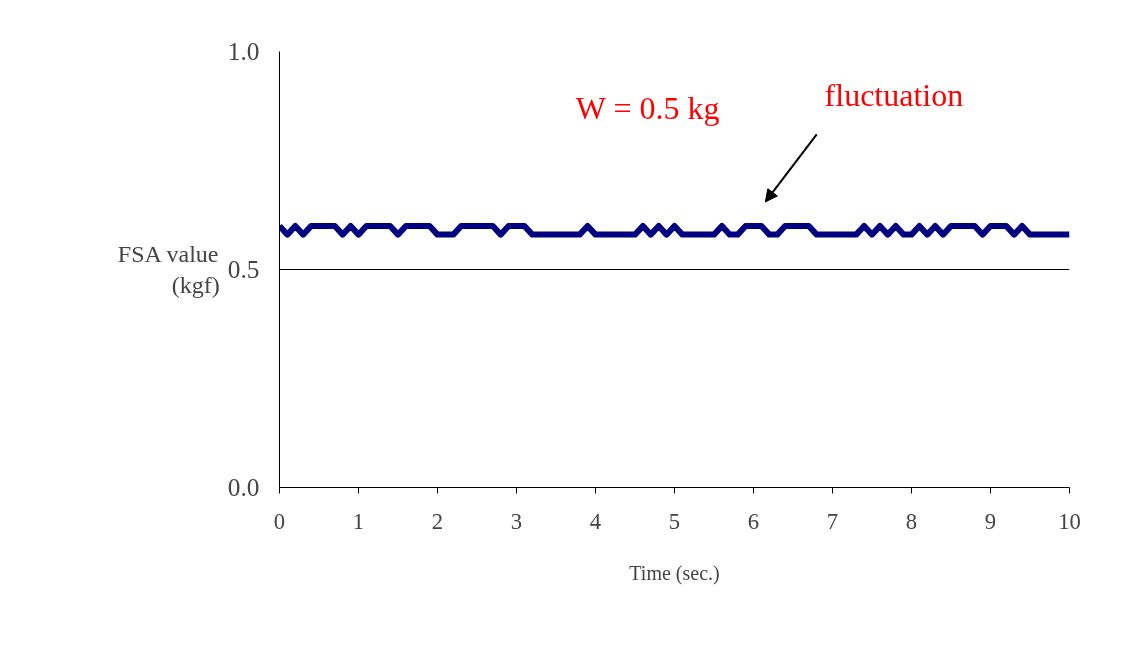 This screenshot has width=1126, height=645. Describe the element at coordinates (647, 108) in the screenshot. I see `annotation: W = 0.5 kg` at that location.